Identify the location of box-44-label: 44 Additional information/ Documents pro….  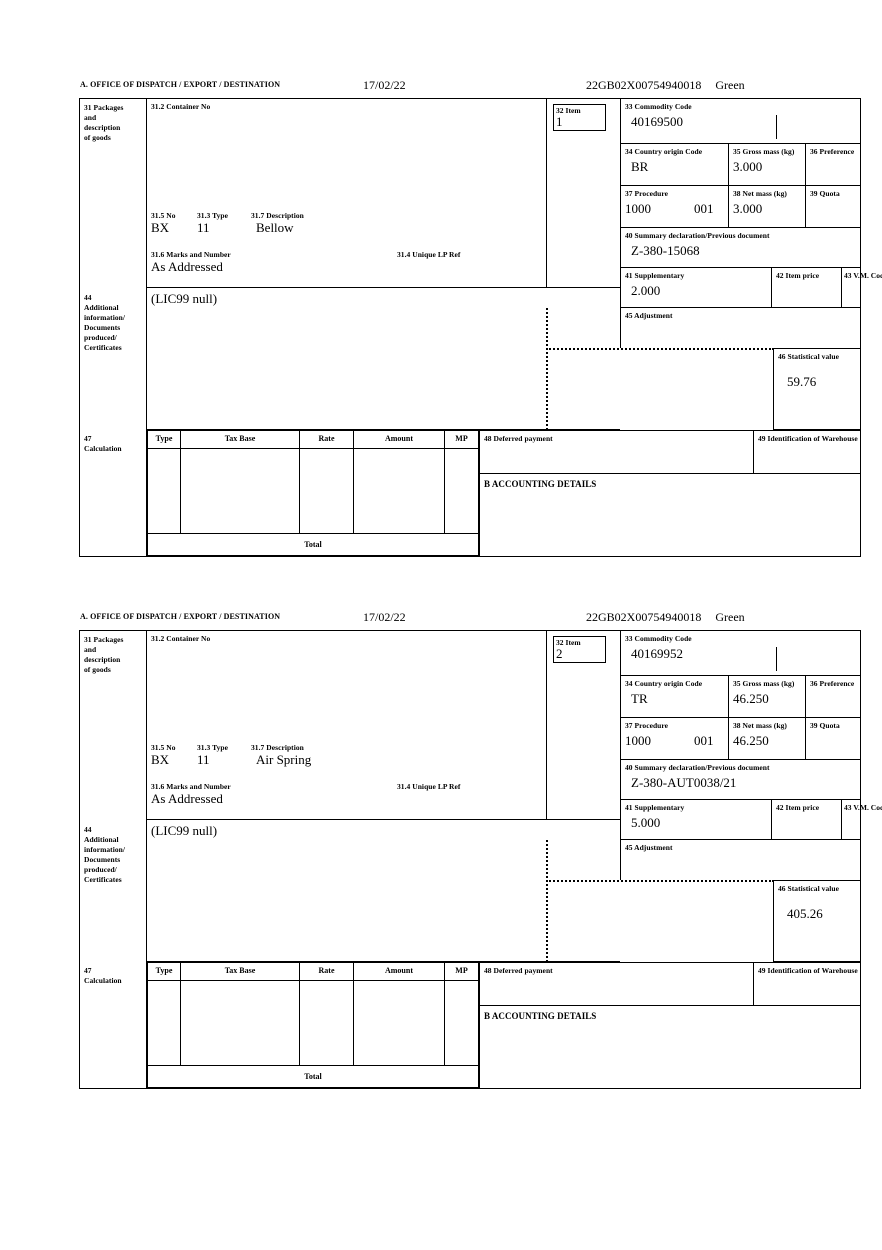
(115, 855).